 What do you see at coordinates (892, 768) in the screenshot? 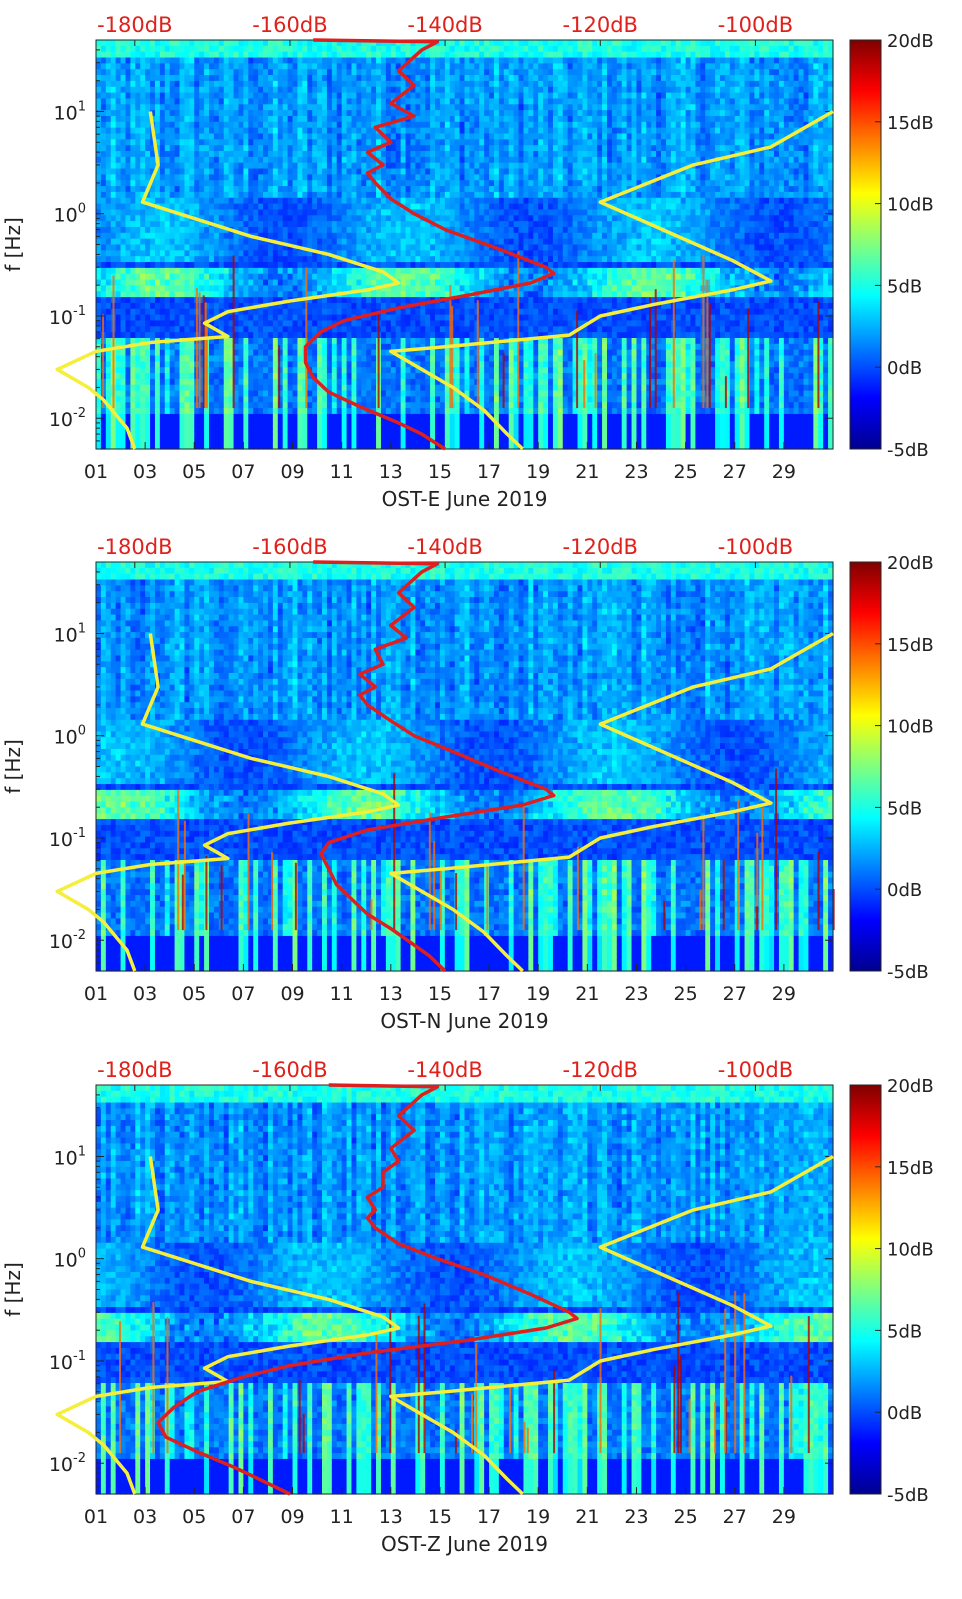
I see `colorbar: 20dB 15dB 10dB 5dB 0dB -5dB` at bounding box center [892, 768].